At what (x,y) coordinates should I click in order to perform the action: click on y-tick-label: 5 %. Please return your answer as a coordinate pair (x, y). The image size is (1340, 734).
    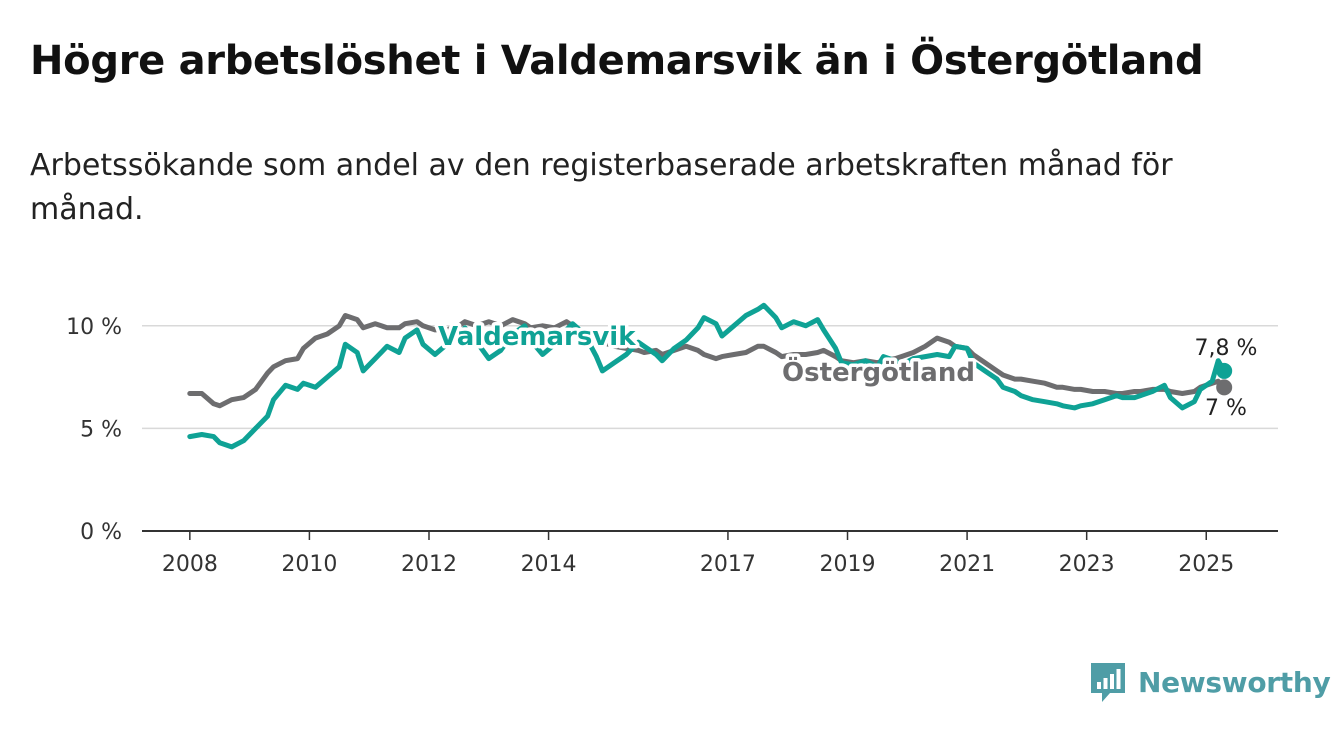
    Looking at the image, I should click on (101, 429).